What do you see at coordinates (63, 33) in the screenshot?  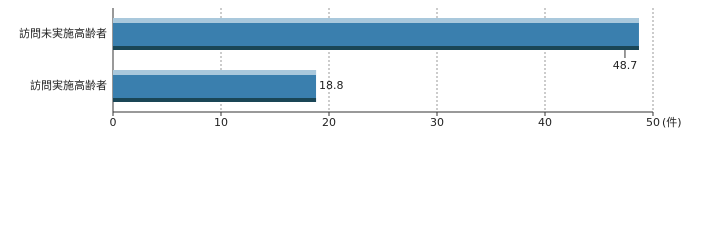 I see `y-tick-label: 訪問未実施高齢者` at bounding box center [63, 33].